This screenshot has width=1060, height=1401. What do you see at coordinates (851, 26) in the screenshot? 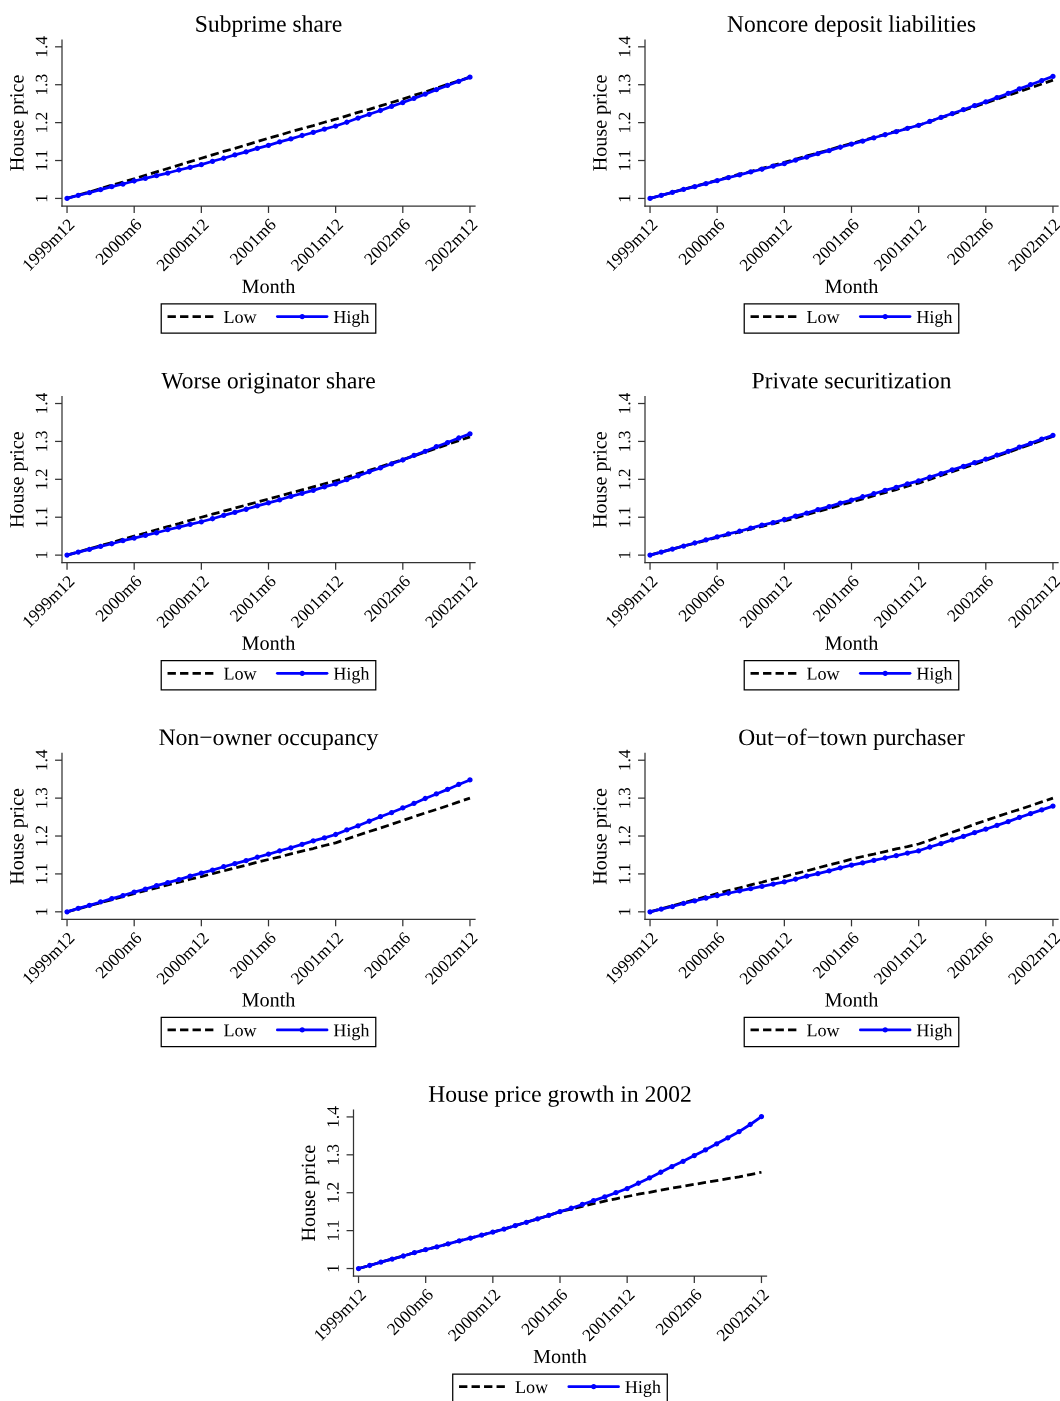
I see `chart-title: Noncore deposit liabilities` at bounding box center [851, 26].